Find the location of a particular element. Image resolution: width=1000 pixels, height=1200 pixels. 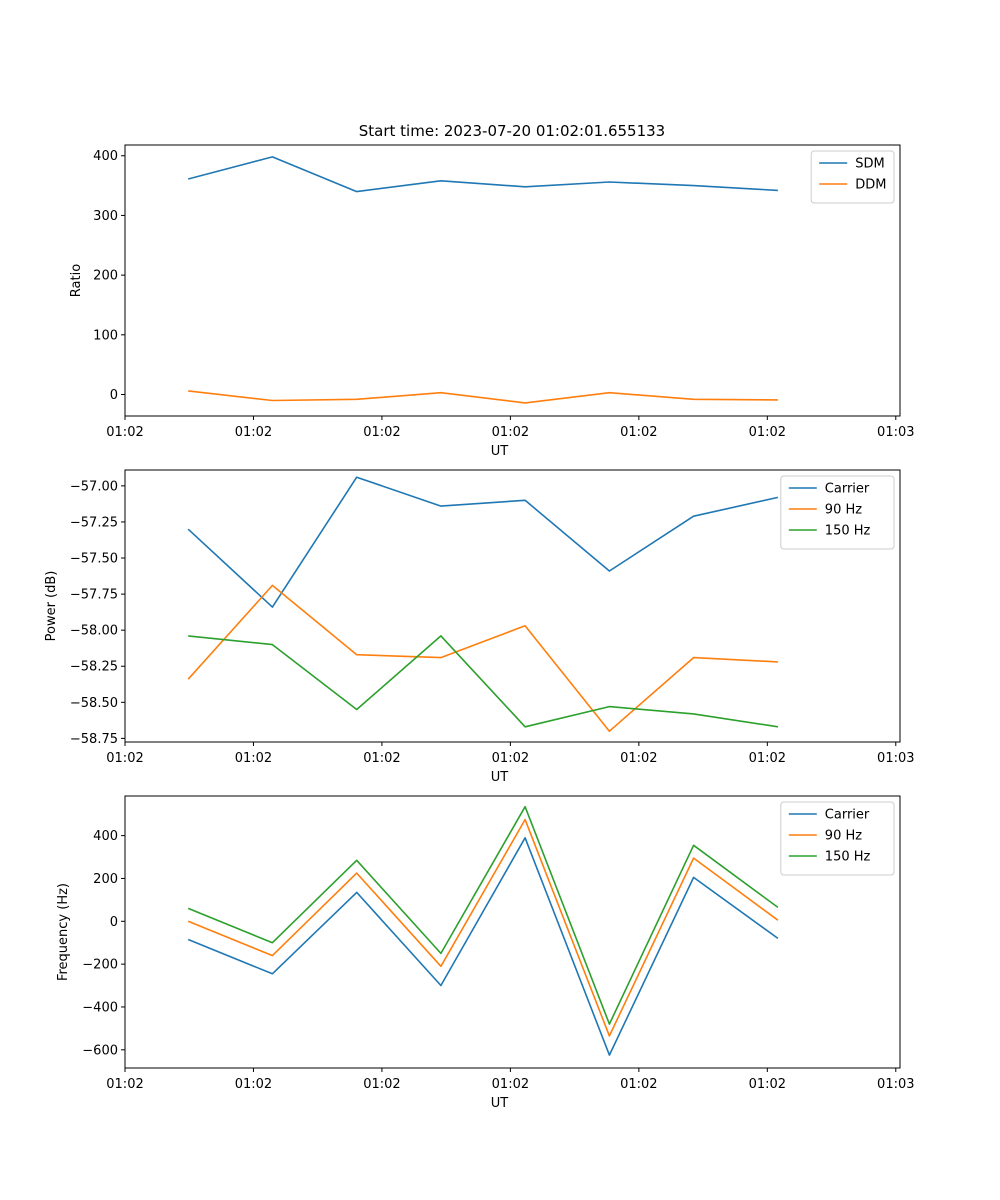

freq-legend-label-carrier: Carrier is located at coordinates (847, 815).